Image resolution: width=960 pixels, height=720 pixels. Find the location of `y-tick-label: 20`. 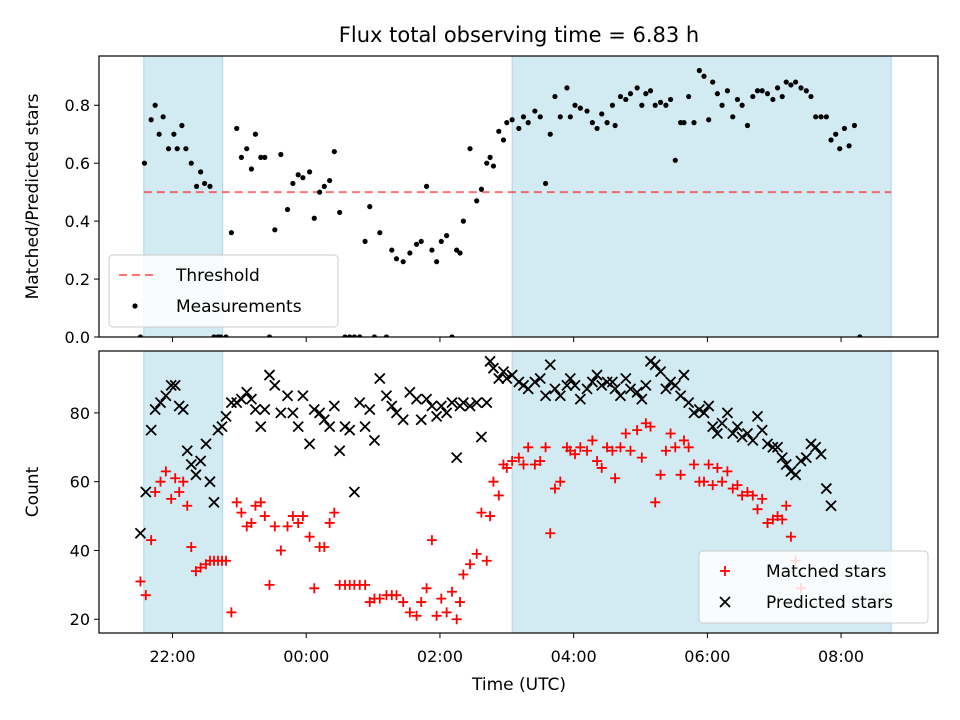

y-tick-label: 20 is located at coordinates (80, 619).